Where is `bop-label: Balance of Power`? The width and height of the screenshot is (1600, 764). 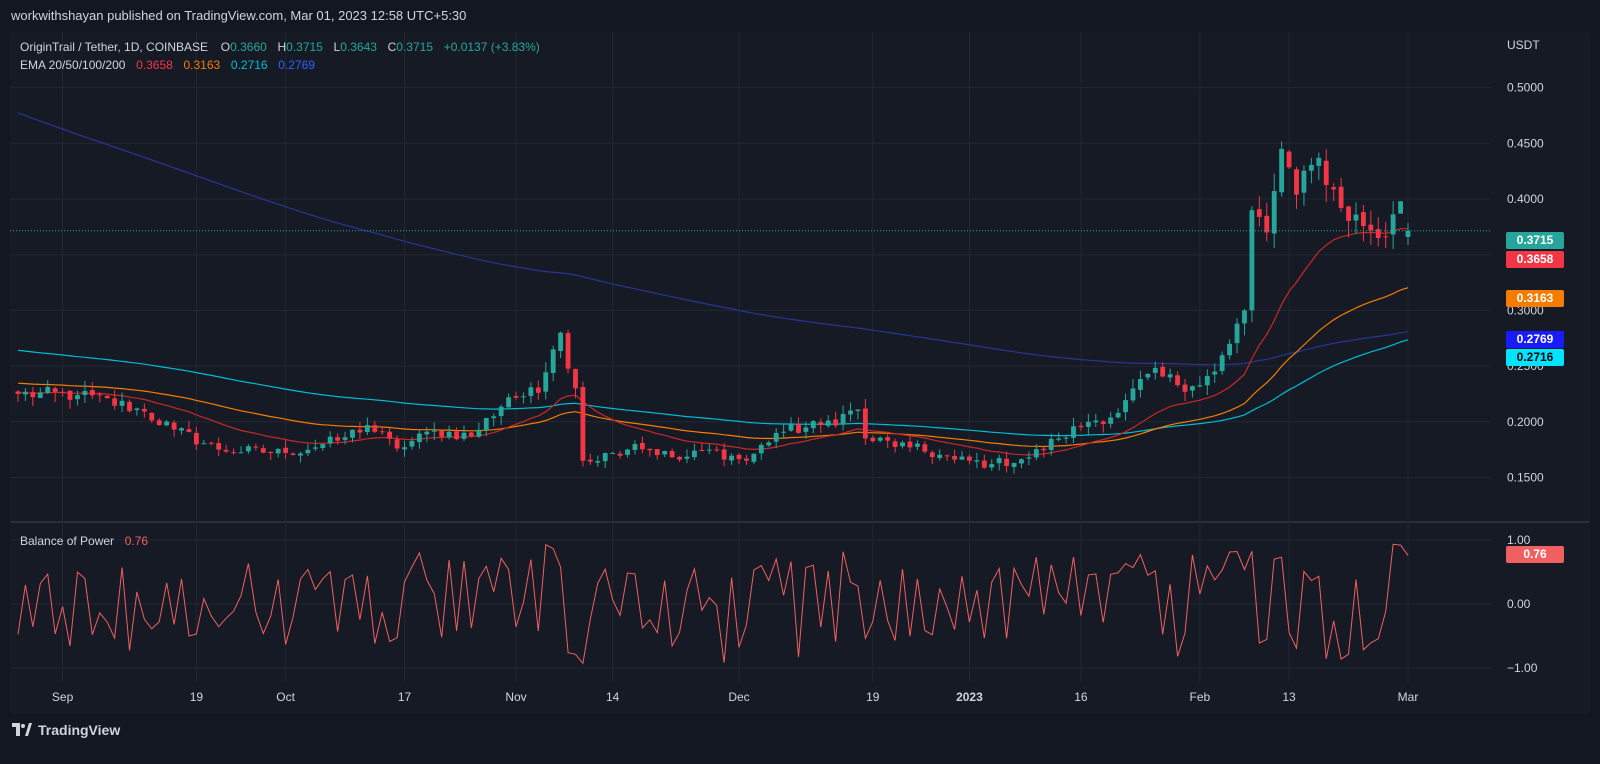 bop-label: Balance of Power is located at coordinates (67, 541).